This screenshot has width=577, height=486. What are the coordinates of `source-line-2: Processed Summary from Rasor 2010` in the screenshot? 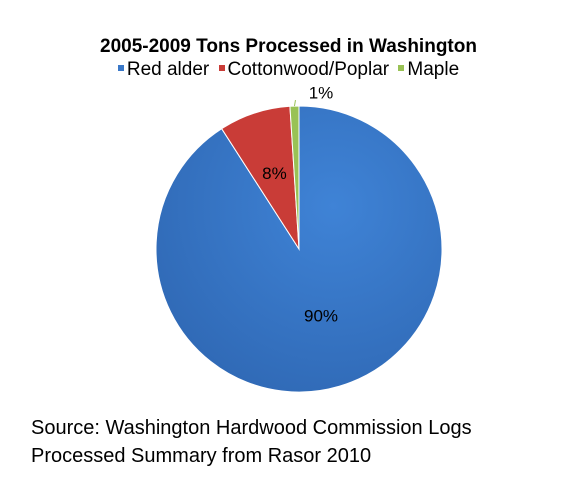 It's located at (201, 456).